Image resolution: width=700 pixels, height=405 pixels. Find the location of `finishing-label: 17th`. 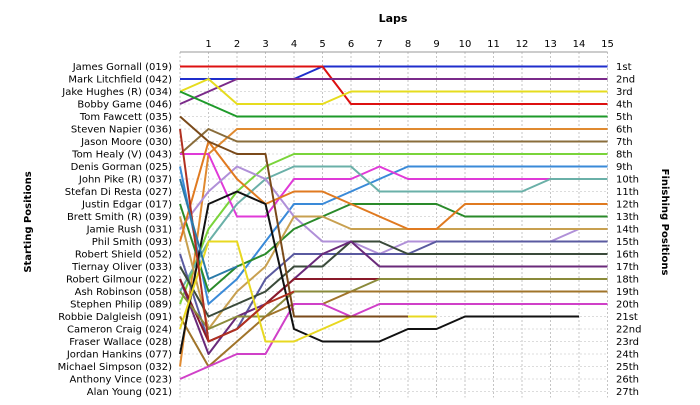

finishing-label: 17th is located at coordinates (627, 267).